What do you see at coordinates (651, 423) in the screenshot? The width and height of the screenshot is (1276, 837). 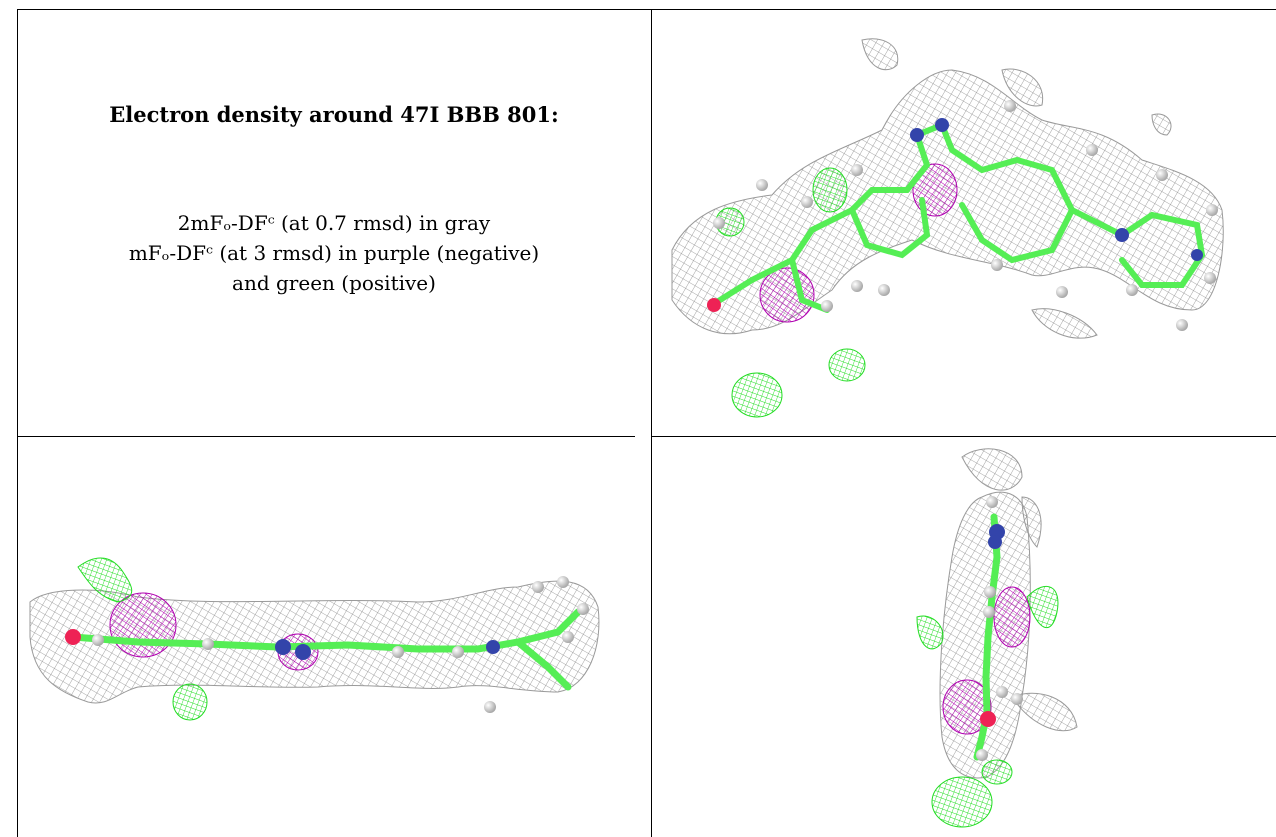 I see `table-divider-vertical` at bounding box center [651, 423].